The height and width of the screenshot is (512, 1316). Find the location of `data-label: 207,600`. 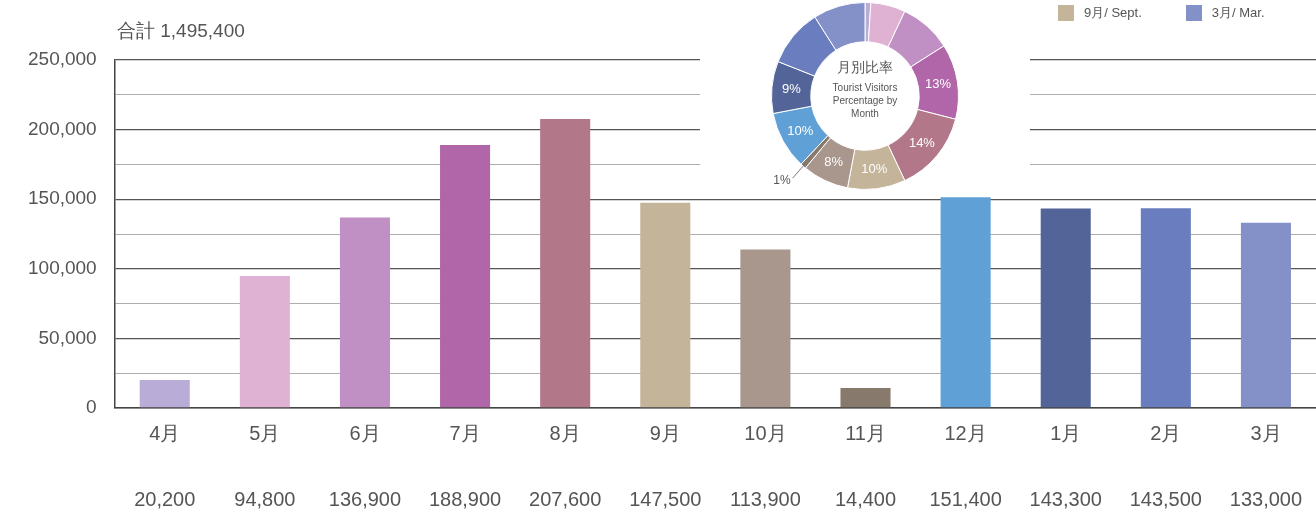

data-label: 207,600 is located at coordinates (565, 498).